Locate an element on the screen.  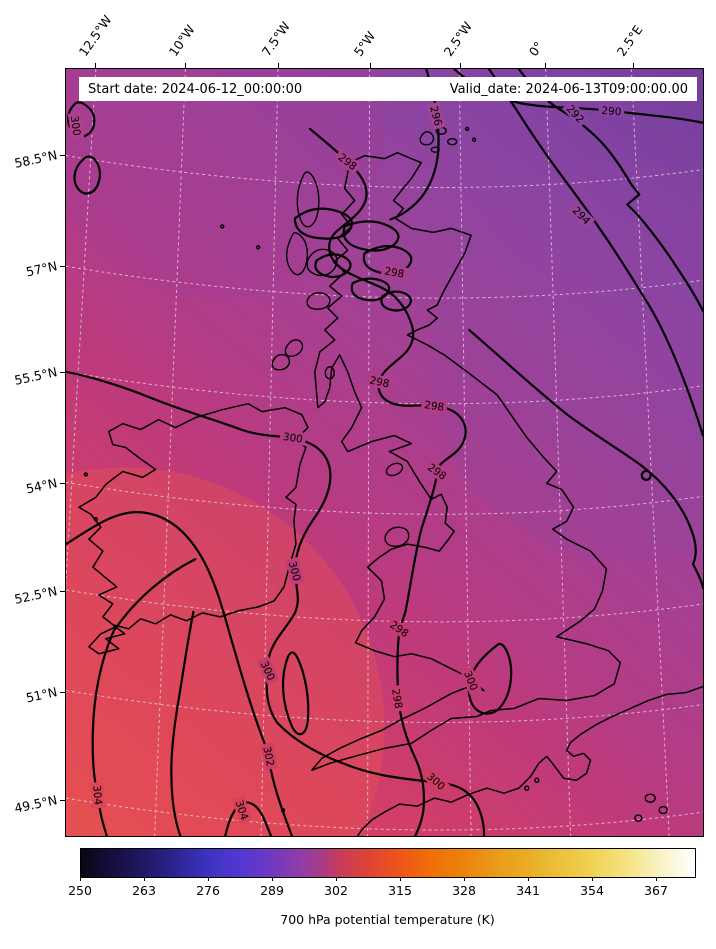
lat-tick-label: 55.5°N is located at coordinates (35, 376).